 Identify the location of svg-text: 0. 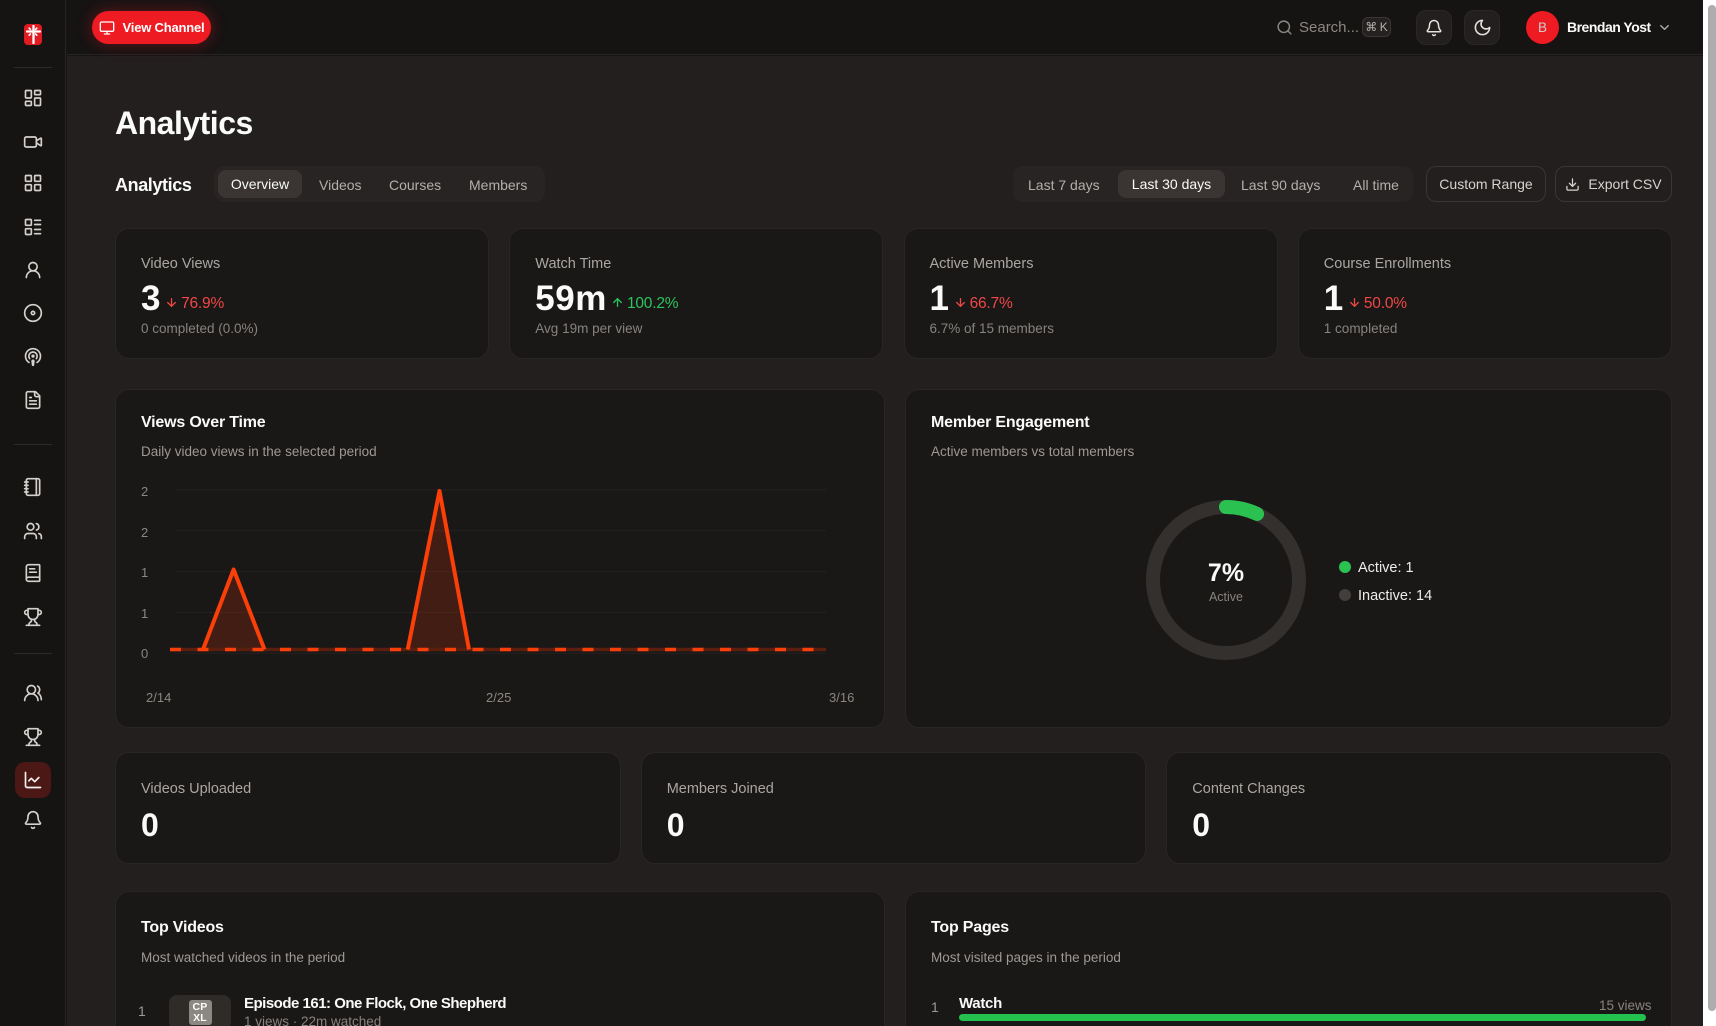
(144, 653).